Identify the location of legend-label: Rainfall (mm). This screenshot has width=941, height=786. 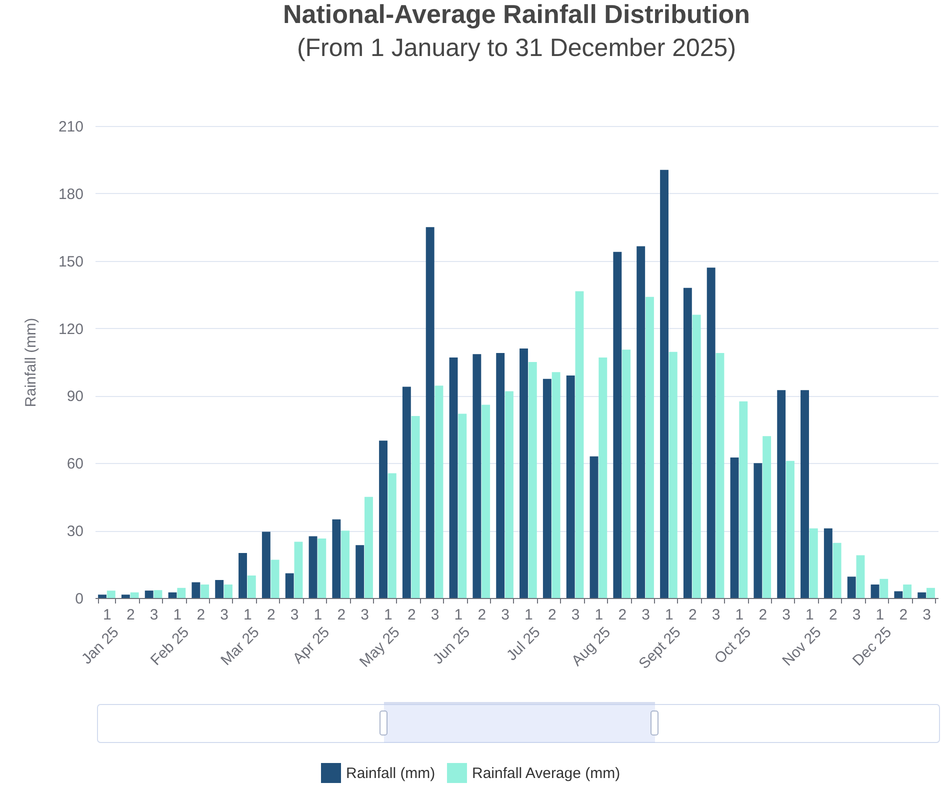
(391, 773).